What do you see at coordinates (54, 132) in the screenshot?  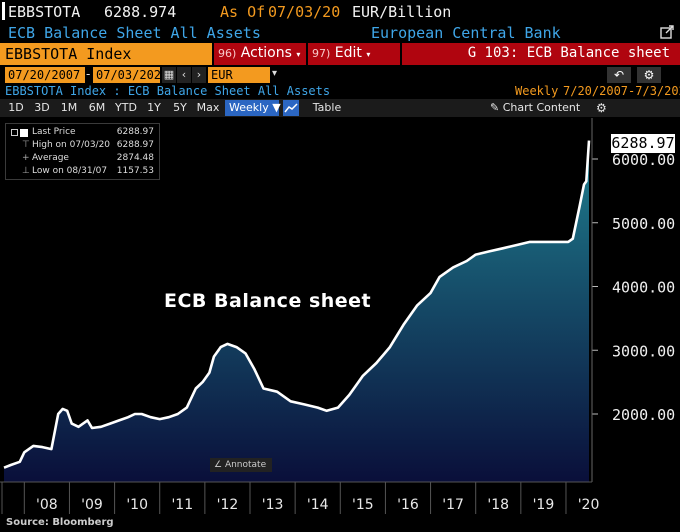 I see `legend-series-name: Last Price` at bounding box center [54, 132].